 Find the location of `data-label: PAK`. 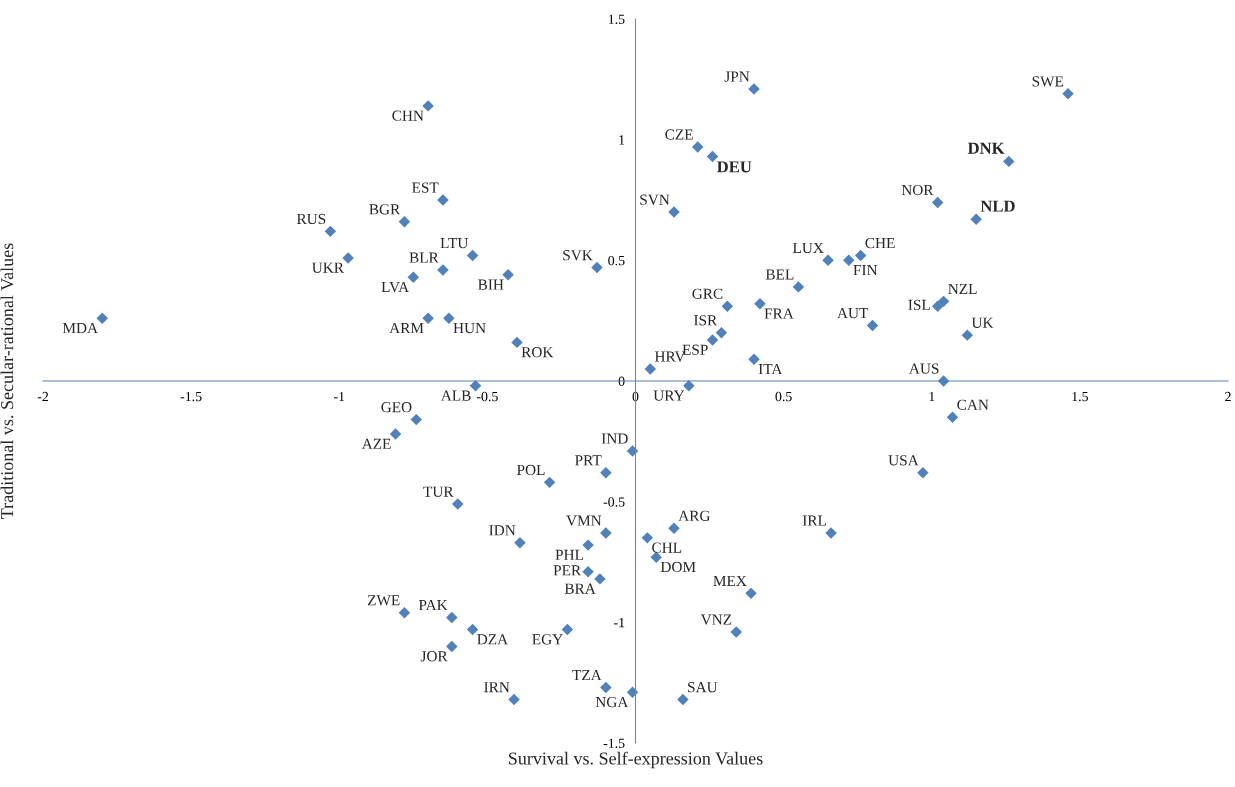

data-label: PAK is located at coordinates (433, 605).